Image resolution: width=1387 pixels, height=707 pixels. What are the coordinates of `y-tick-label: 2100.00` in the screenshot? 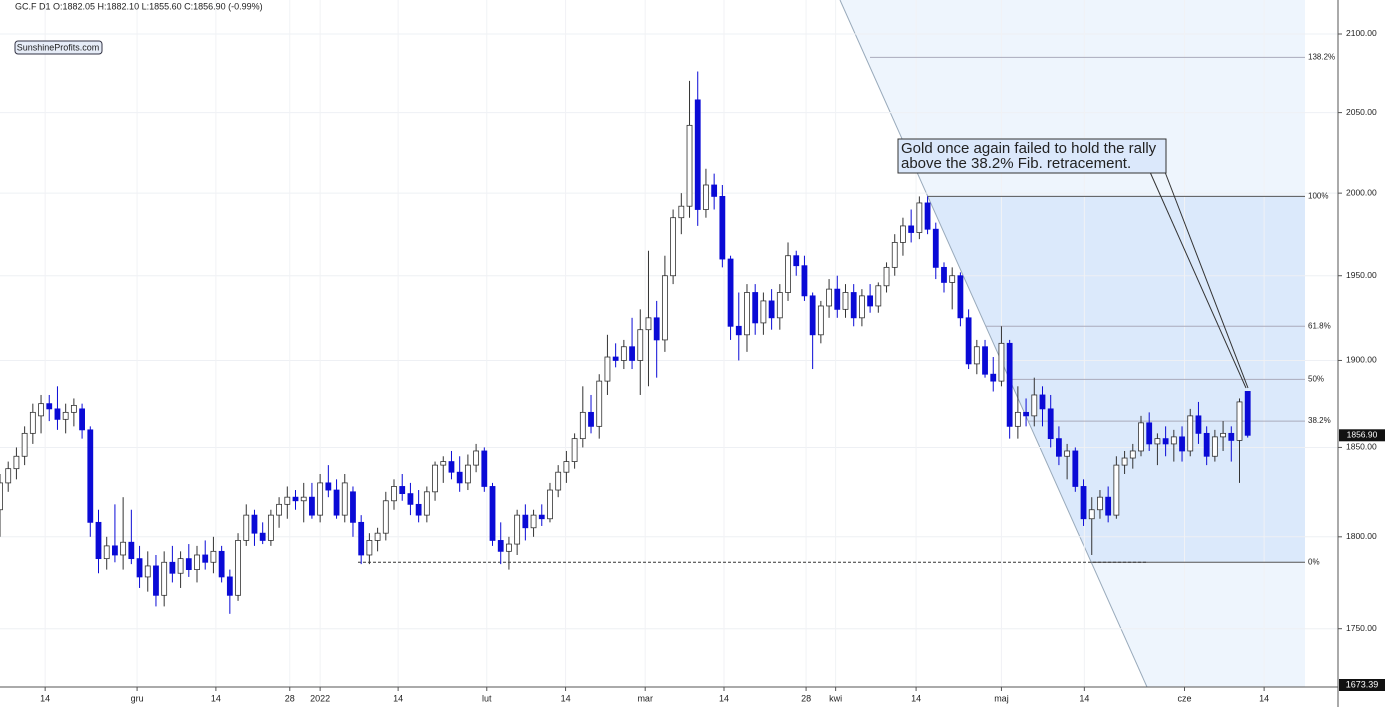 It's located at (1361, 33).